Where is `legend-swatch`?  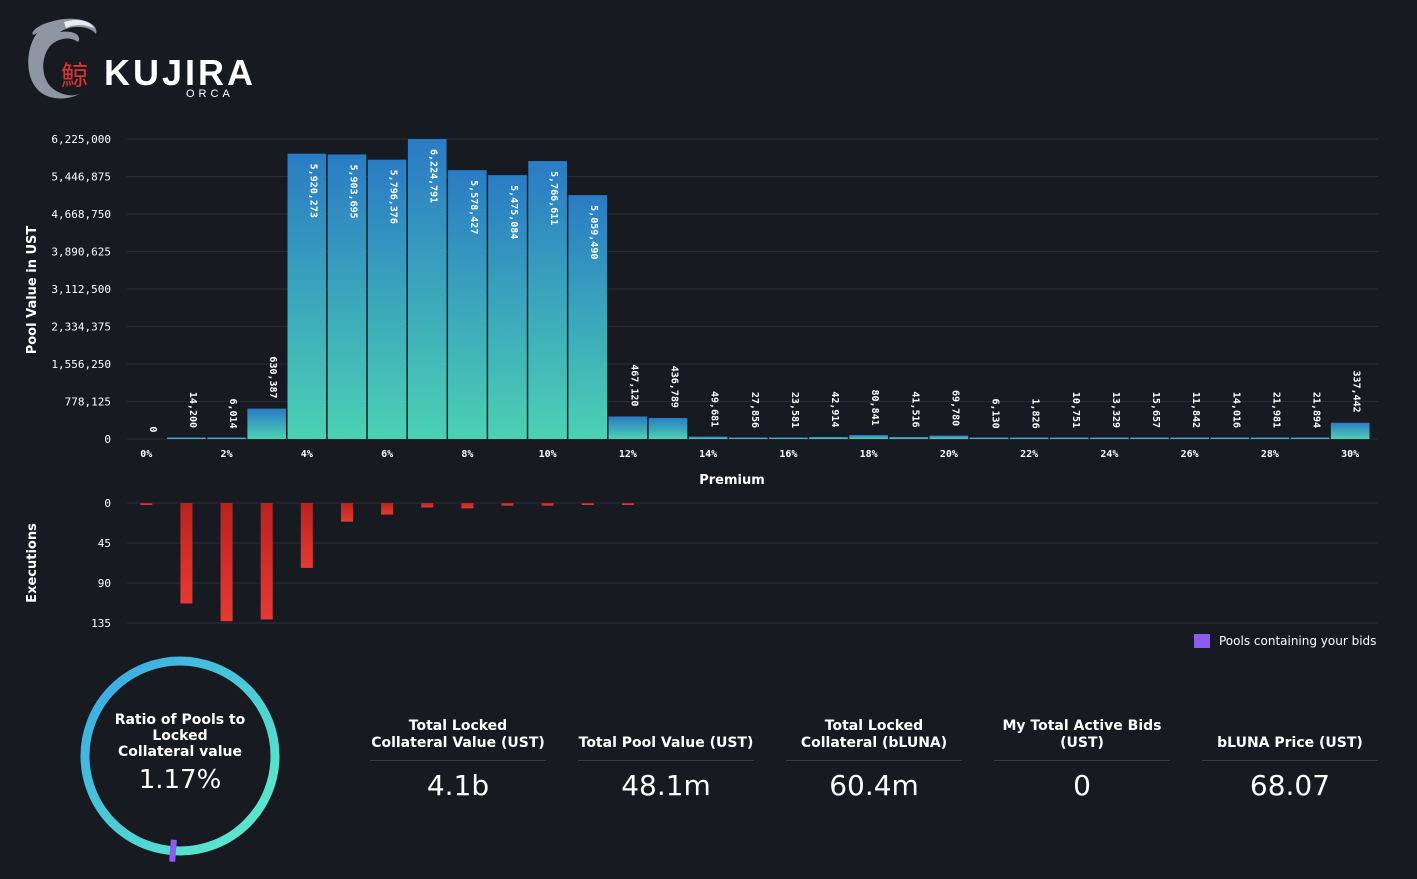 legend-swatch is located at coordinates (1202, 641).